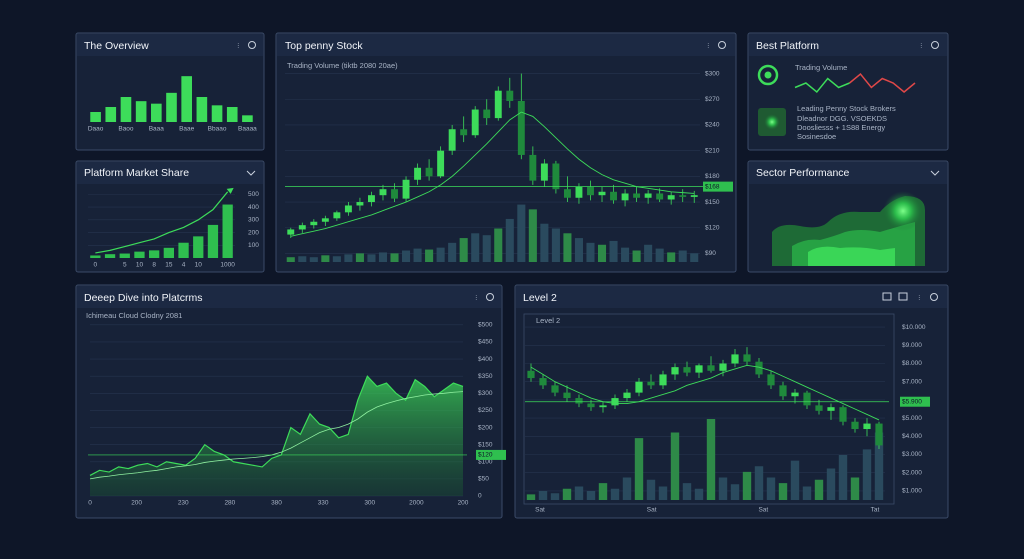  Describe the element at coordinates (710, 253) in the screenshot. I see `y-tick-label: $90` at that location.